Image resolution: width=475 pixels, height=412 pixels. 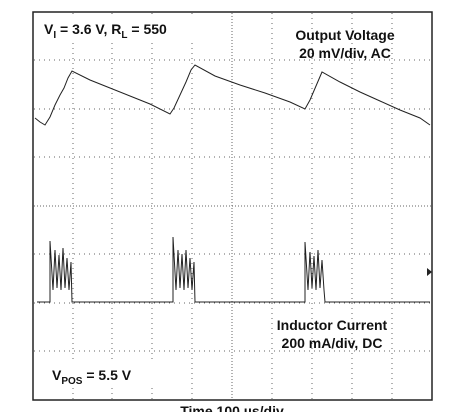 I want to click on current-scale: 200 mA/div, DC, so click(x=332, y=343).